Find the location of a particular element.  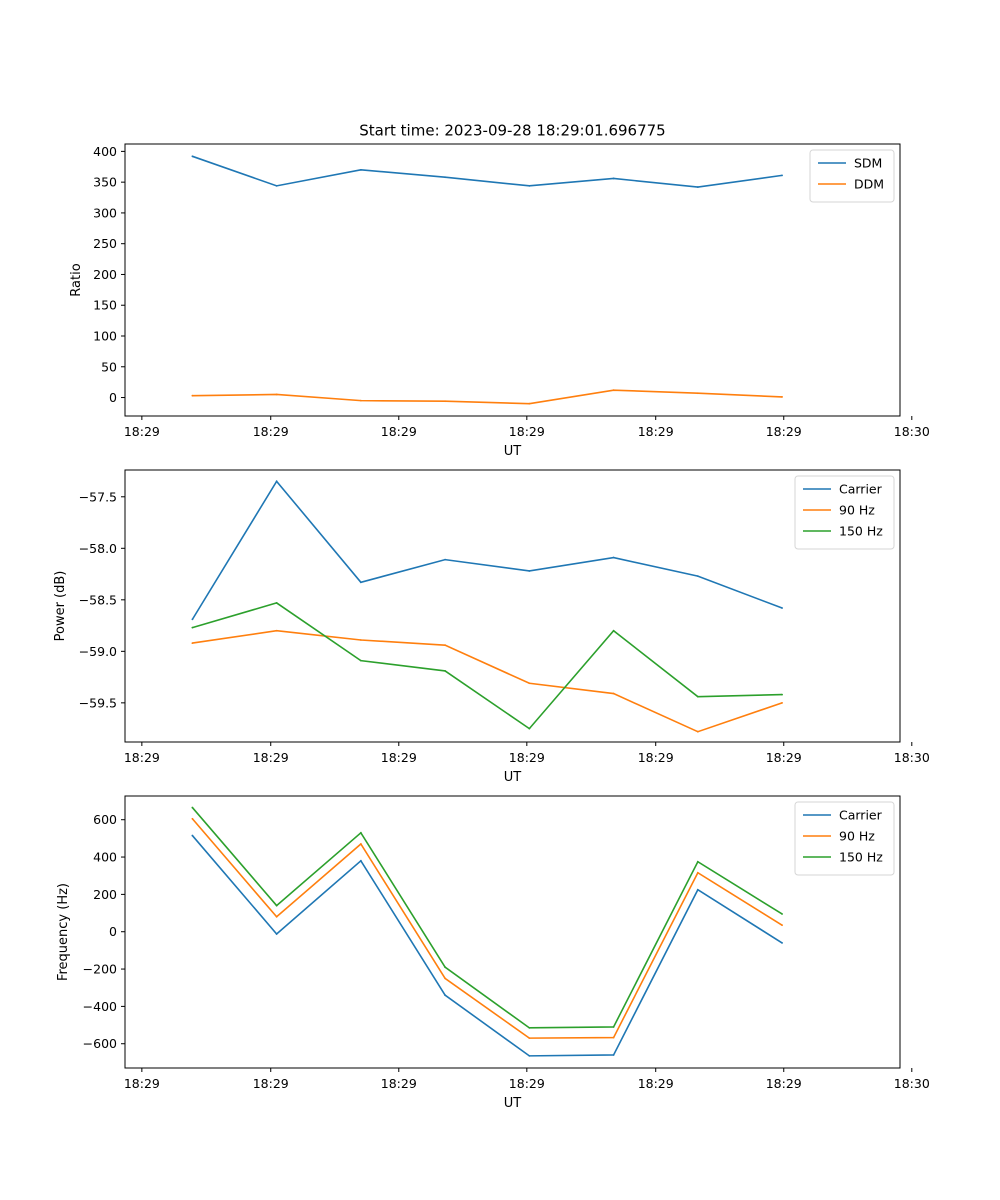

ratio-y-tick-label: 100 is located at coordinates (105, 336).